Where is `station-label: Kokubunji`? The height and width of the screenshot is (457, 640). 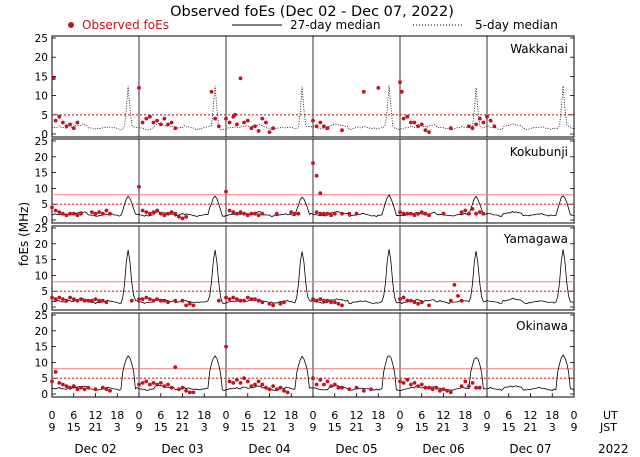 station-label: Kokubunji is located at coordinates (539, 152).